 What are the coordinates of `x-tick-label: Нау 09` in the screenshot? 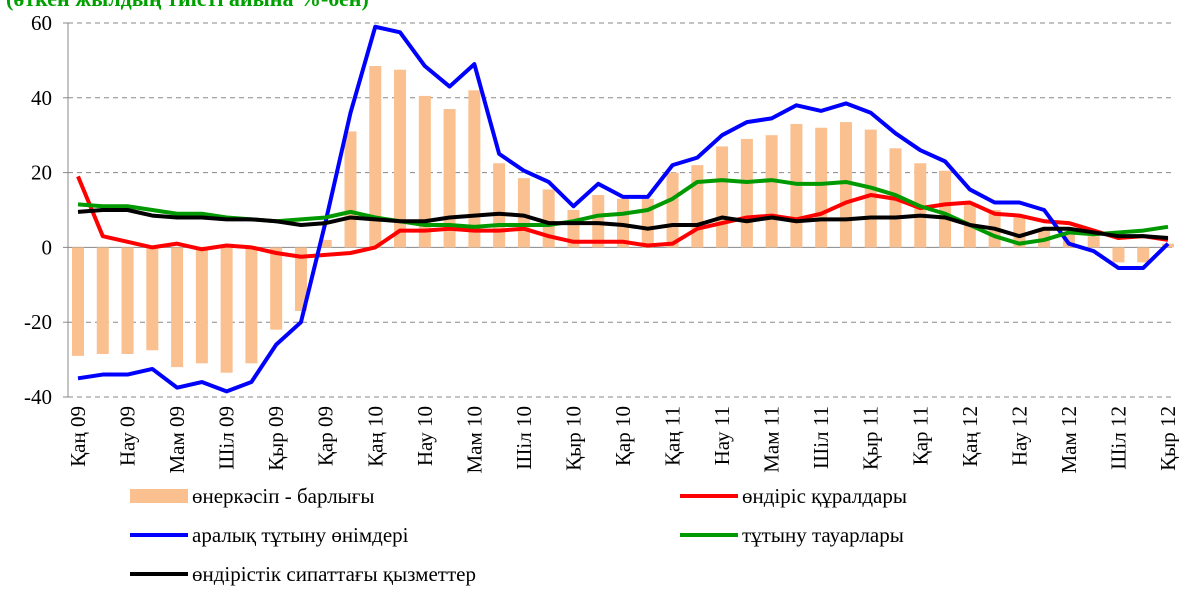 It's located at (128, 436).